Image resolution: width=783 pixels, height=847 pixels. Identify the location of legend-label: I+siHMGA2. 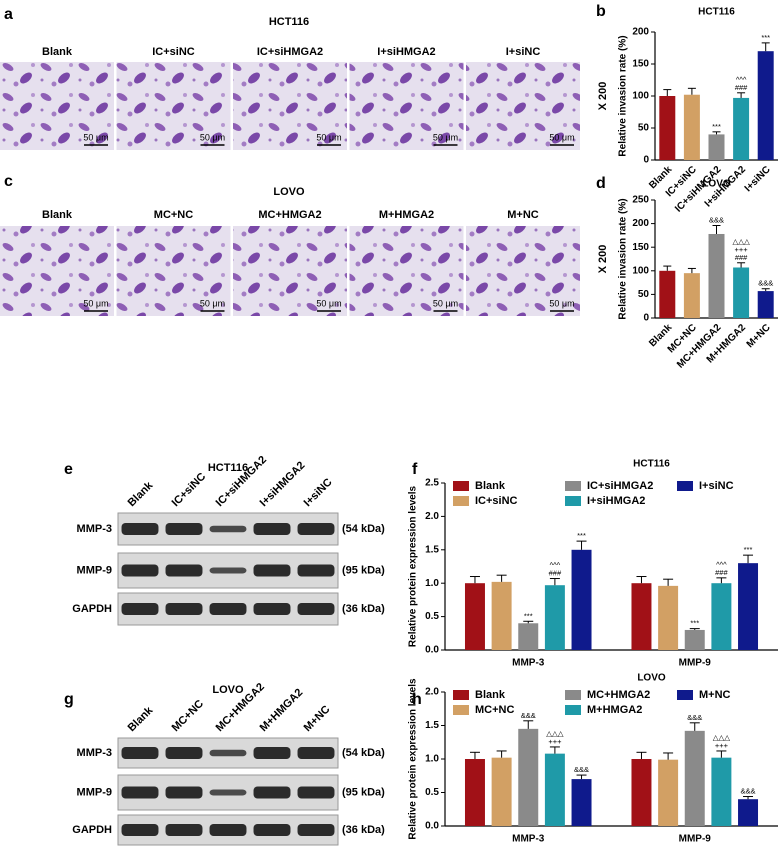
(616, 501).